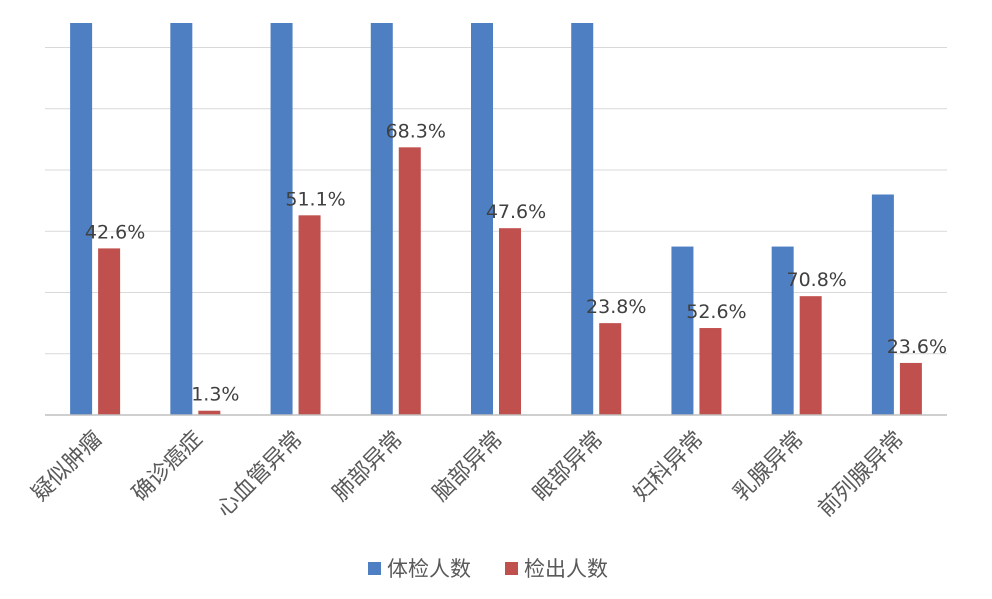  I want to click on data-label: 23.6%, so click(917, 347).